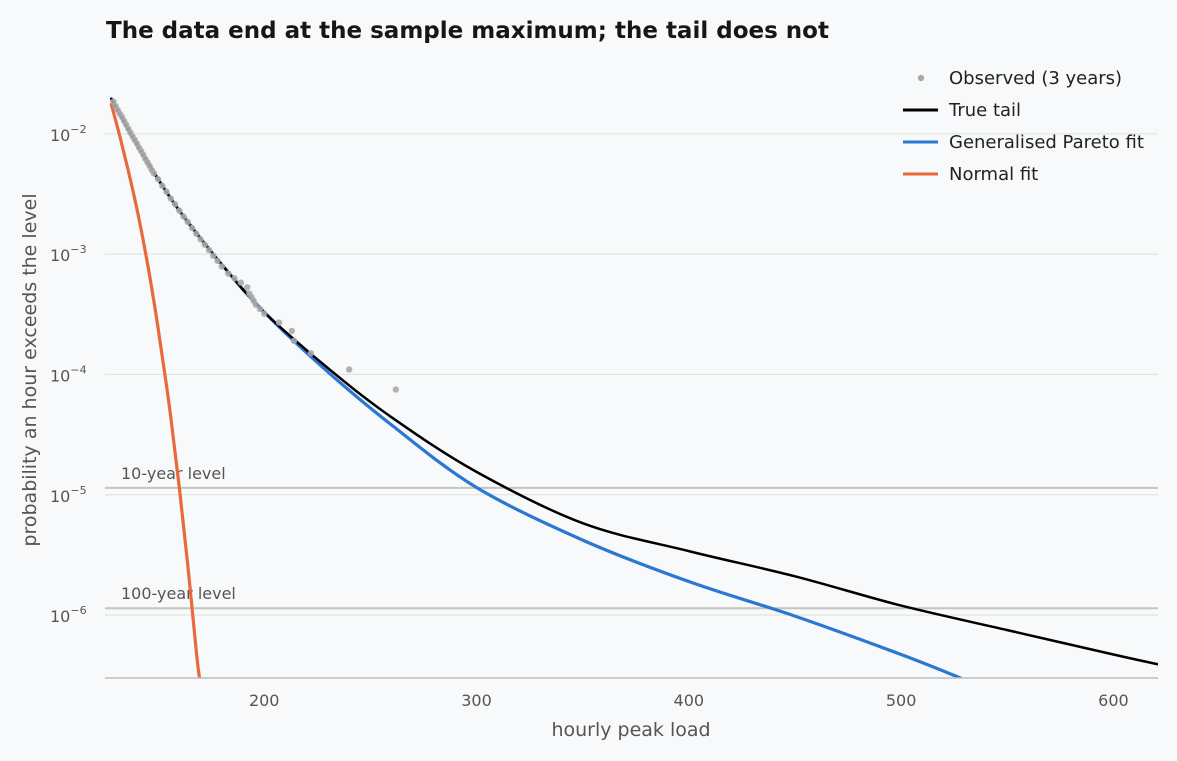 This screenshot has height=761, width=1177. Describe the element at coordinates (630, 730) in the screenshot. I see `x-axis-label: hourly peak load` at that location.